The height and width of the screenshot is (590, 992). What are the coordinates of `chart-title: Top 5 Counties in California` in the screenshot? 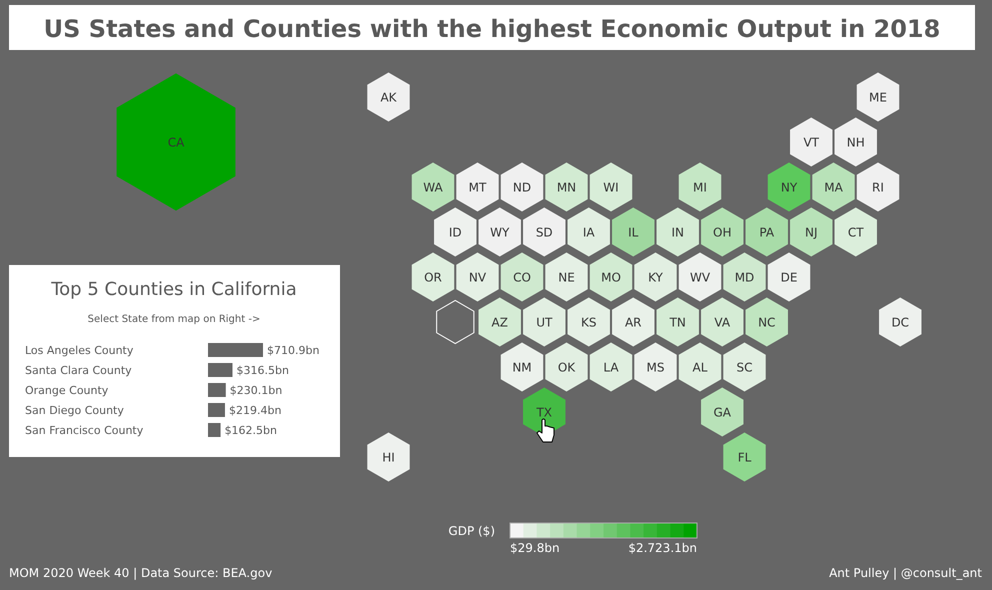 It's located at (173, 289).